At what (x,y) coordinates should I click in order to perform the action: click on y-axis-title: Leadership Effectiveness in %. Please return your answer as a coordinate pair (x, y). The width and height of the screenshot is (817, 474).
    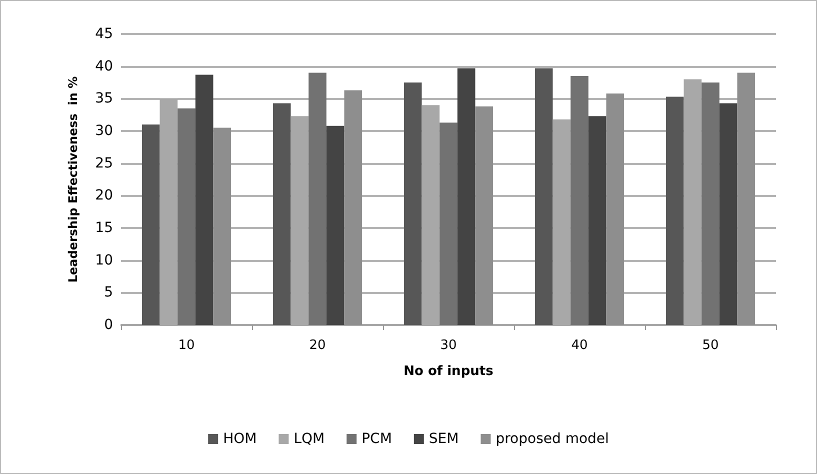
    Looking at the image, I should click on (73, 179).